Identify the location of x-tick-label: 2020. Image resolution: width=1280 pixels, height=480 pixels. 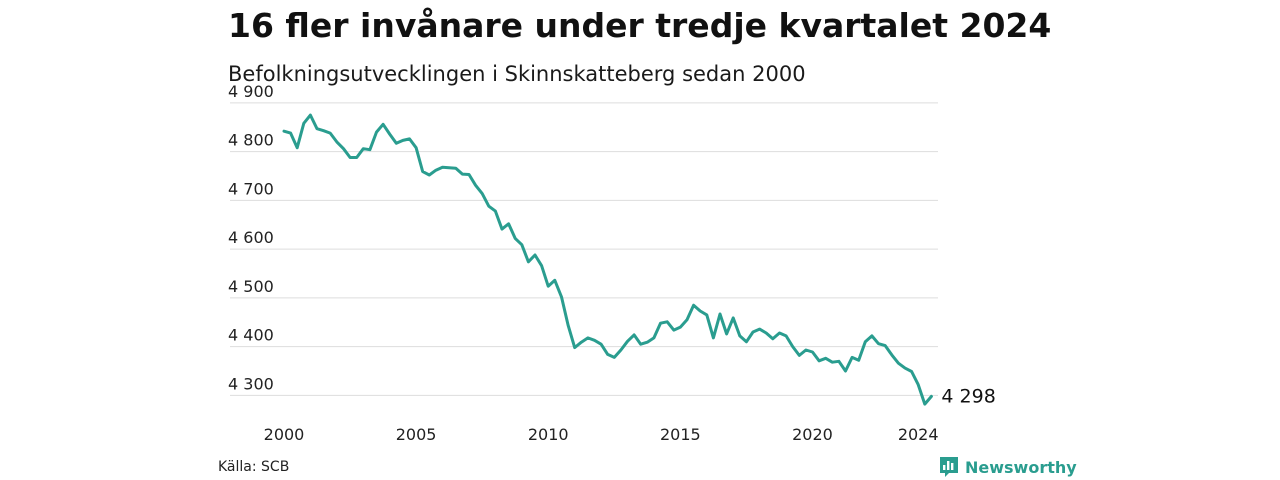
(812, 434).